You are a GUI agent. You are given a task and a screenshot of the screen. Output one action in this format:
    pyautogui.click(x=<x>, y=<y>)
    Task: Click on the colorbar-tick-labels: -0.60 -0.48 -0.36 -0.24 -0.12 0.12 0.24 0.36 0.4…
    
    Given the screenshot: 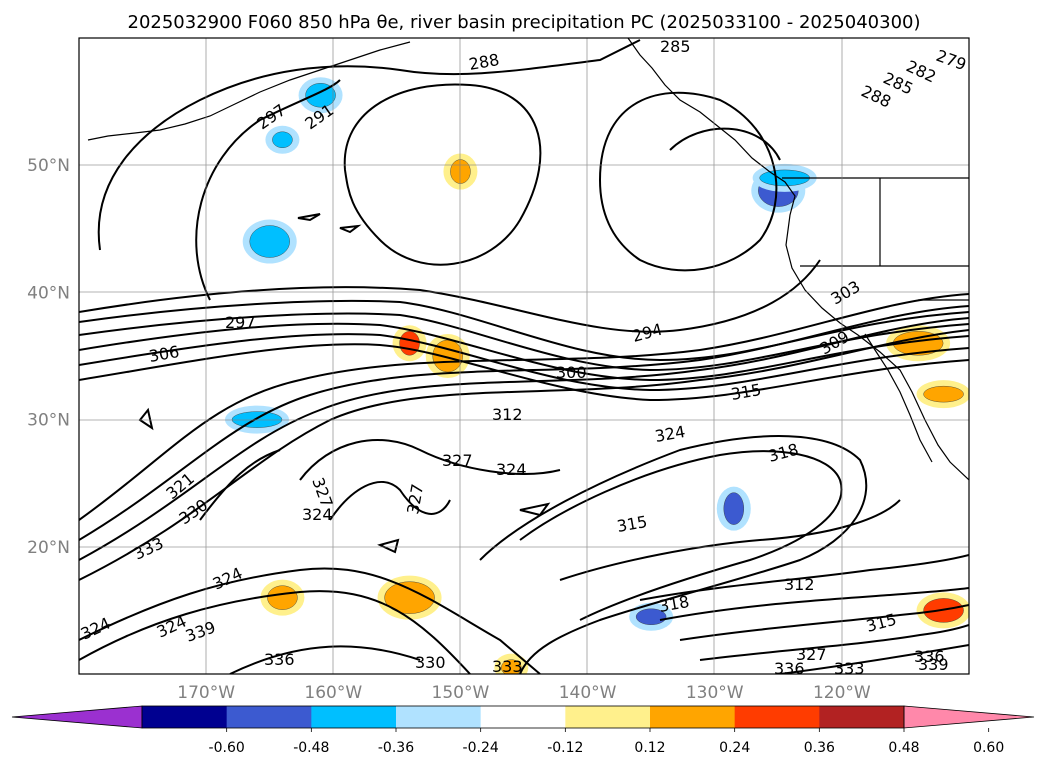 What is the action you would take?
    pyautogui.click(x=606, y=742)
    